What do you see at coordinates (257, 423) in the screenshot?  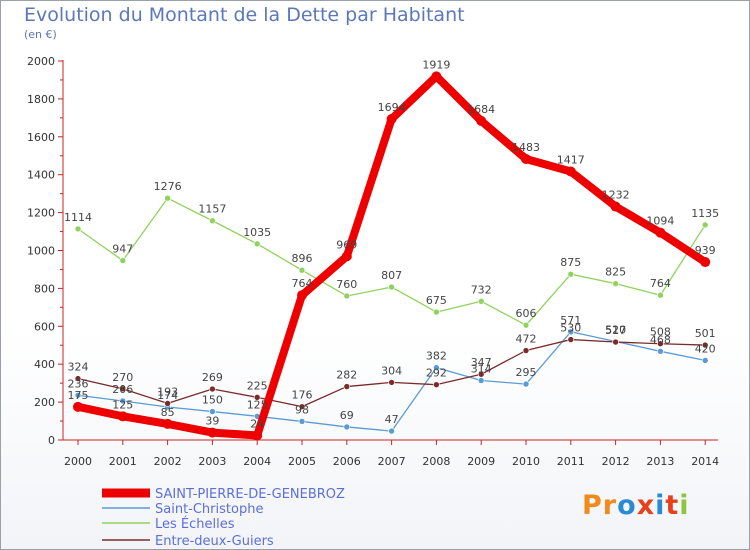 I see `data-label: 24` at bounding box center [257, 423].